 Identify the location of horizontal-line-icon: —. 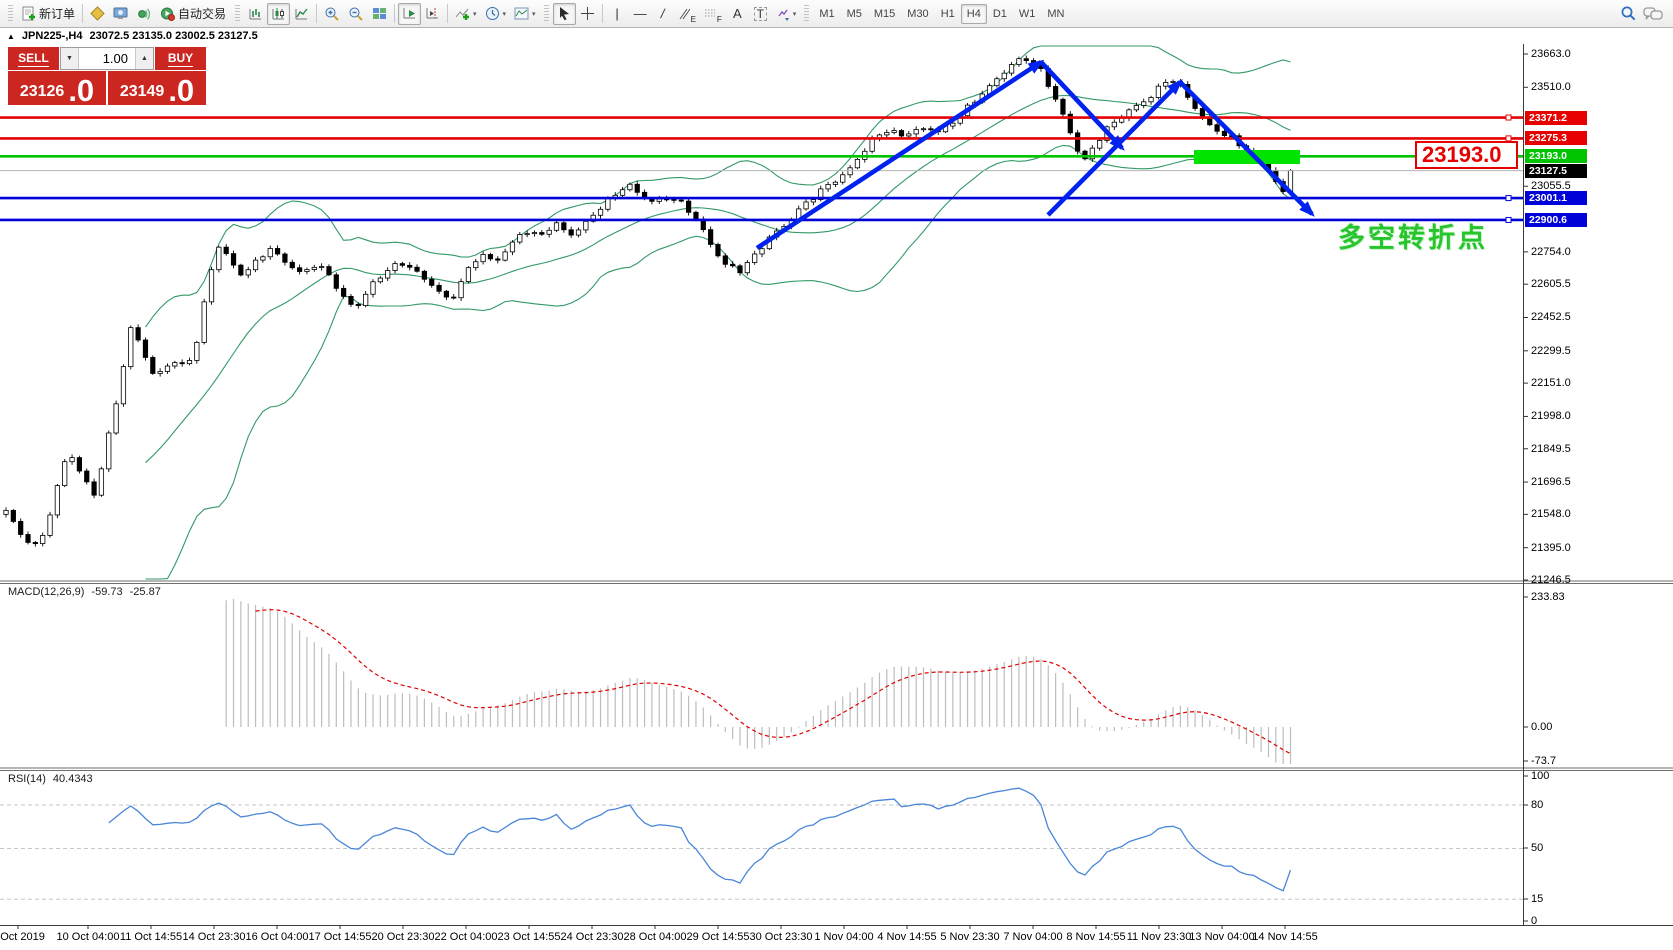
(640, 13).